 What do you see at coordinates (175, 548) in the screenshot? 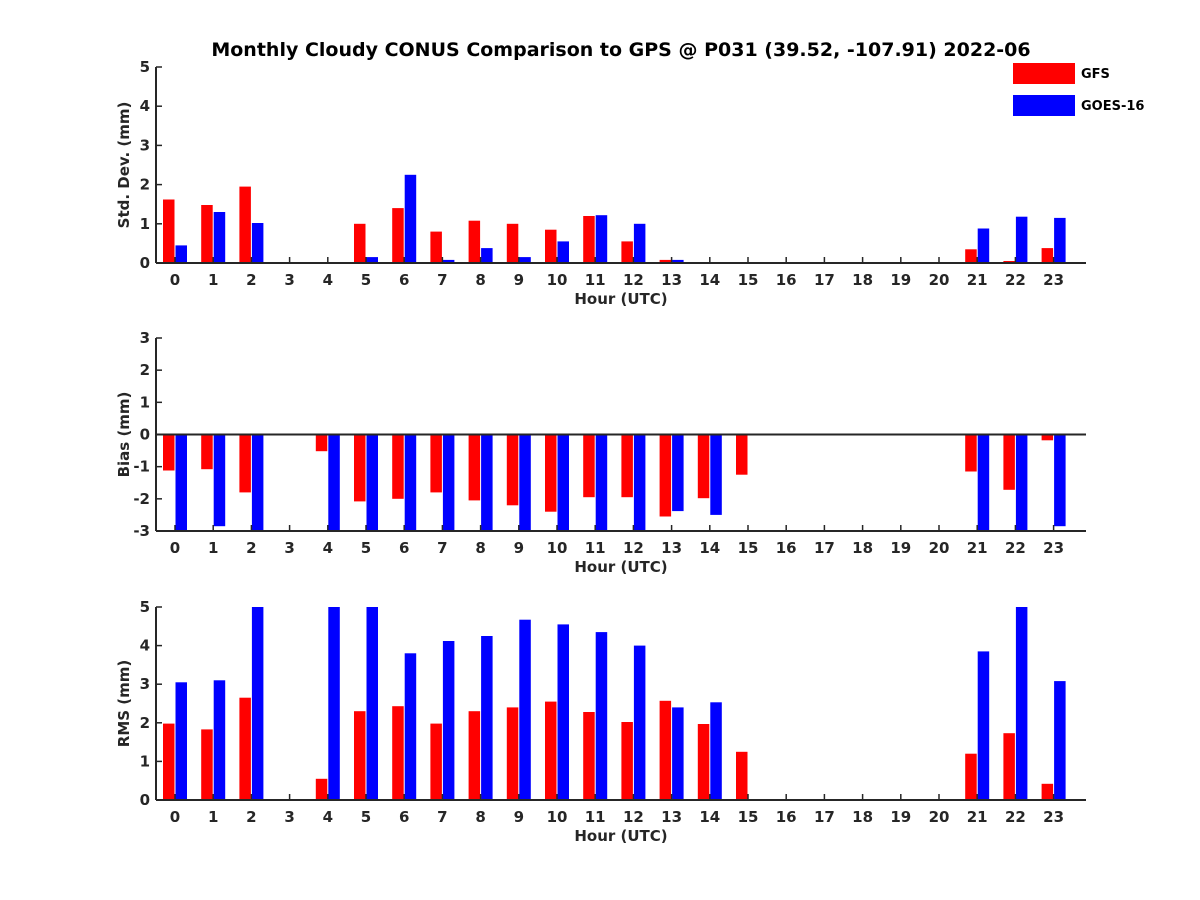
I see `x-tick-label: 0` at bounding box center [175, 548].